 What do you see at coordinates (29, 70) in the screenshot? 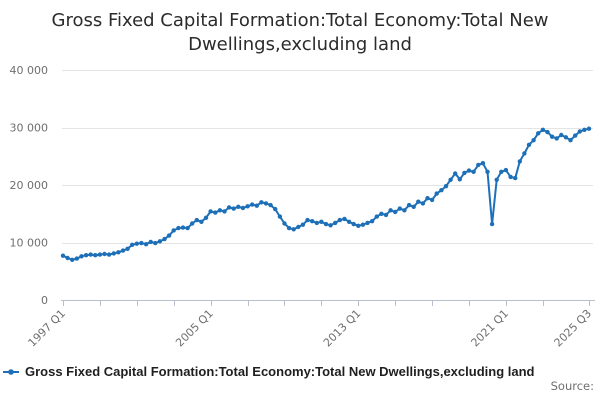
I see `y-axis-label-40000: 40 000` at bounding box center [29, 70].